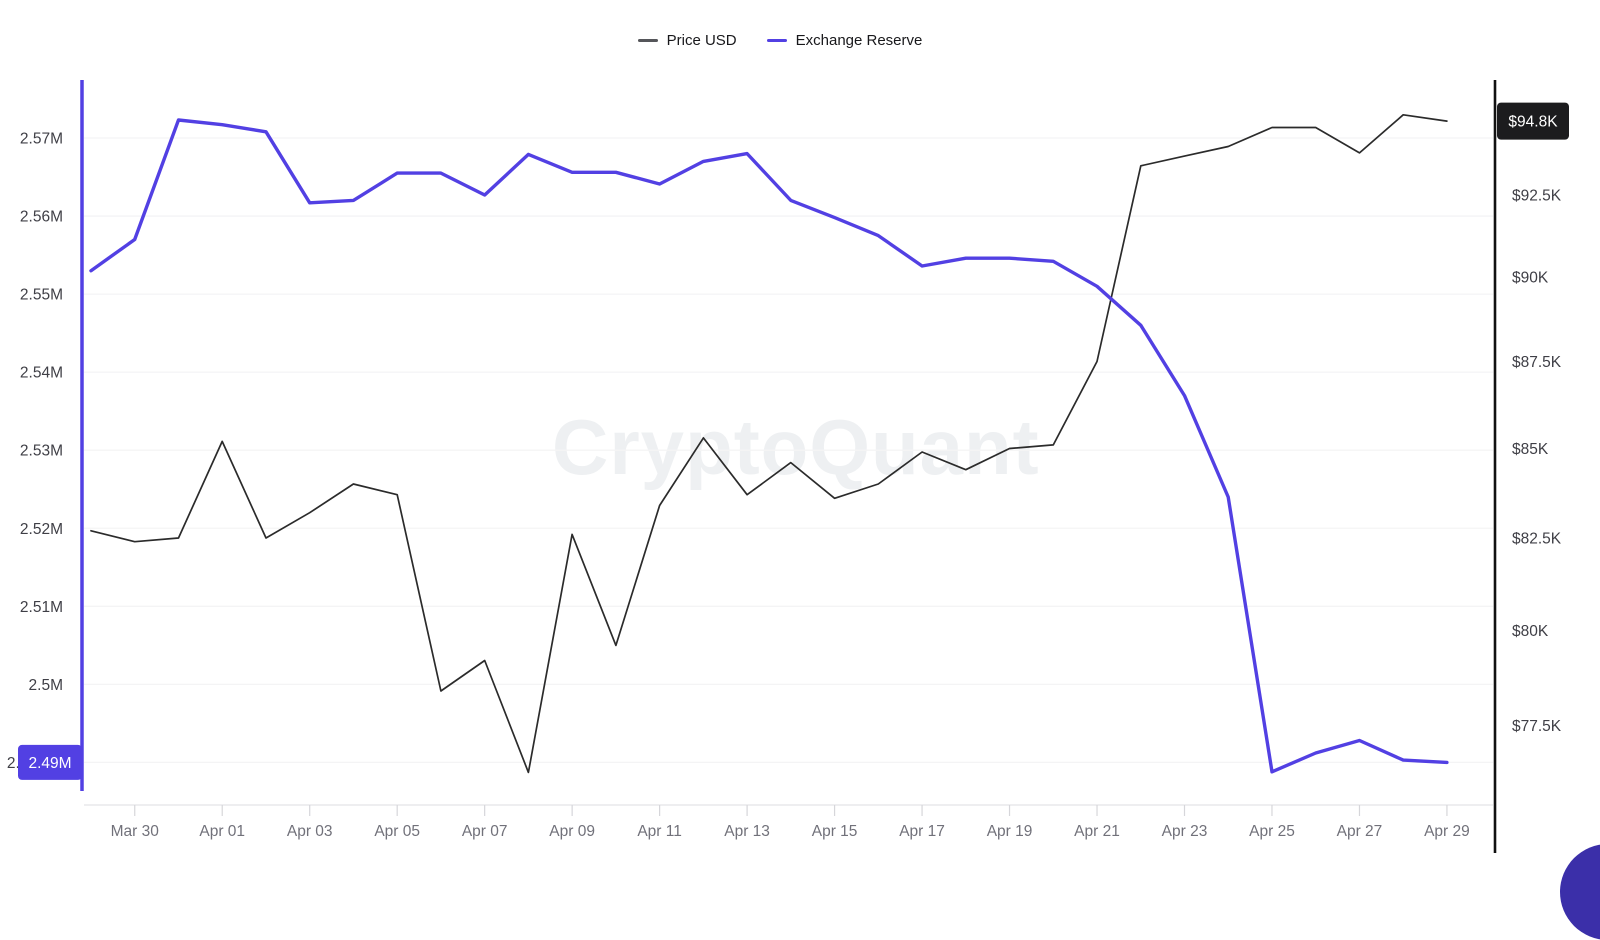 Image resolution: width=1600 pixels, height=940 pixels. I want to click on x-axis-label: Apr 25, so click(1272, 831).